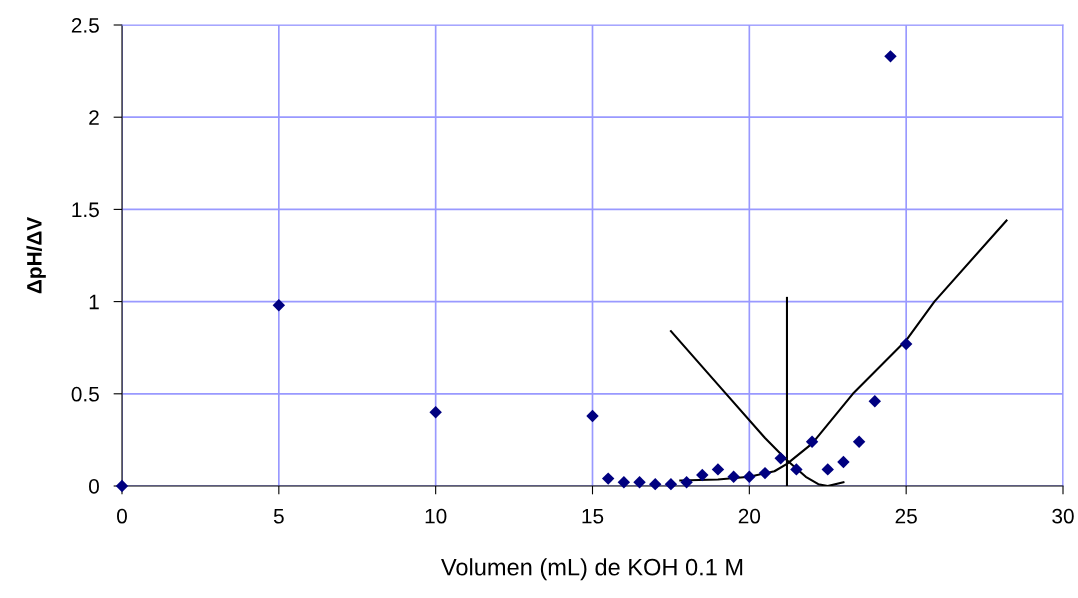  Describe the element at coordinates (85, 394) in the screenshot. I see `y-tick-label: 0.5` at that location.